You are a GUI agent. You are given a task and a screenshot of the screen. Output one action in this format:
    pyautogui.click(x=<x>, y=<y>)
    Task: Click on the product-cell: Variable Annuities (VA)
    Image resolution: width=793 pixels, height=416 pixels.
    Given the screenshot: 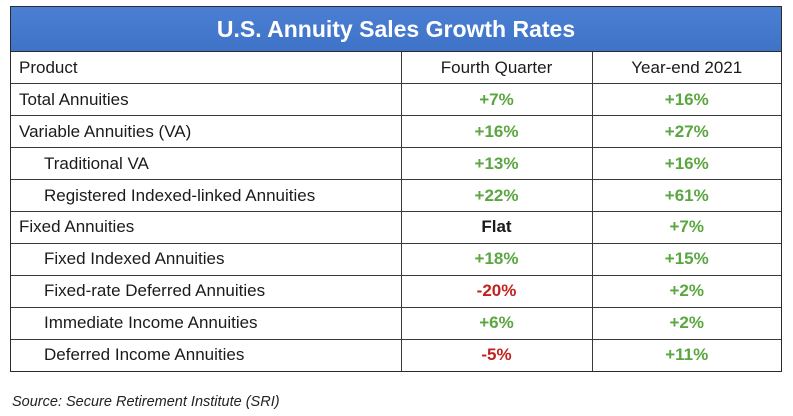 What is the action you would take?
    pyautogui.click(x=206, y=131)
    